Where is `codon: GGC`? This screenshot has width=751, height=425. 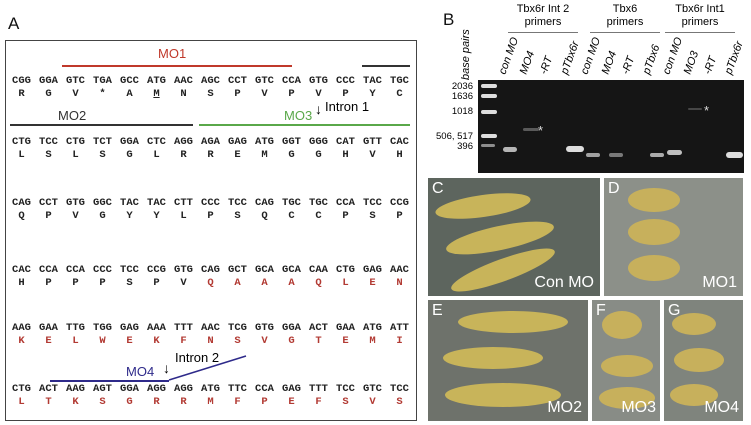 codon: GGC is located at coordinates (102, 203).